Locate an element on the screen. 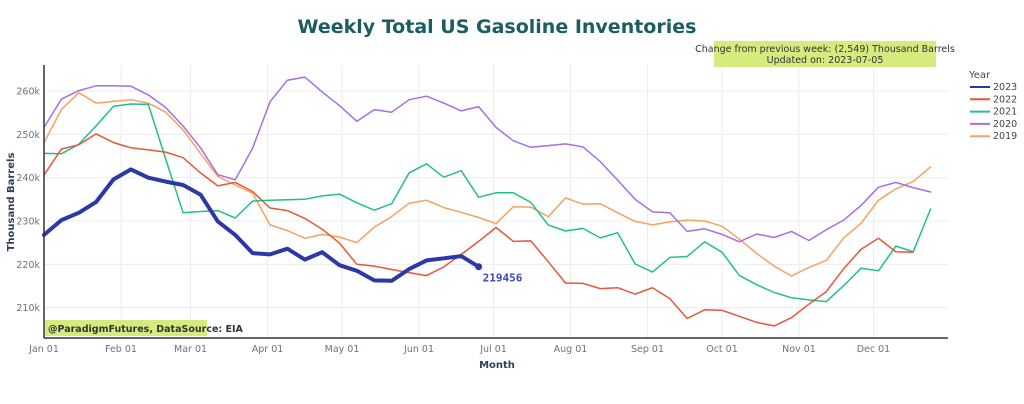 The width and height of the screenshot is (1024, 404). source-annotation-text: @ParadigmFutures, DataSource: EIA is located at coordinates (146, 329).